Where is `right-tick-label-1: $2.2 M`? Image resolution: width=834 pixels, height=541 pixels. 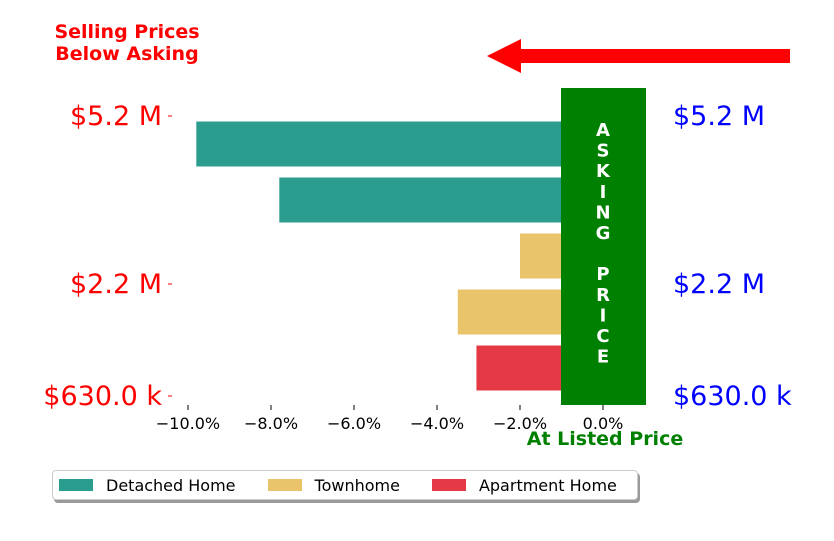
right-tick-label-1: $2.2 M is located at coordinates (719, 284).